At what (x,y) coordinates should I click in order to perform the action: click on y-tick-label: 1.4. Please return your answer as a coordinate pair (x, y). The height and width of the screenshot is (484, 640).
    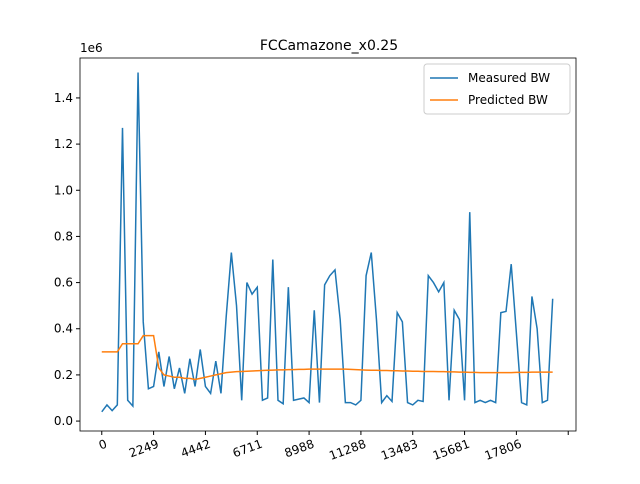
    Looking at the image, I should click on (63, 98).